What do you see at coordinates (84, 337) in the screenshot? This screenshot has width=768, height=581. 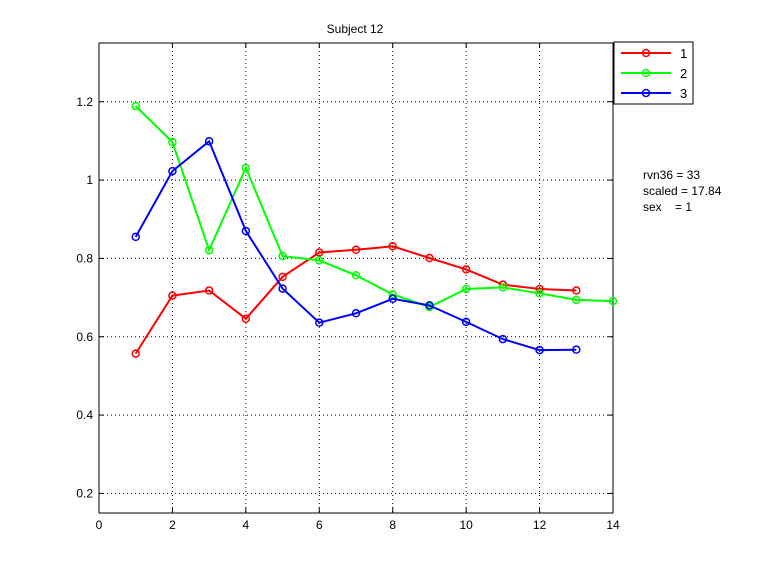 I see `y-tick-label: 0.6` at bounding box center [84, 337].